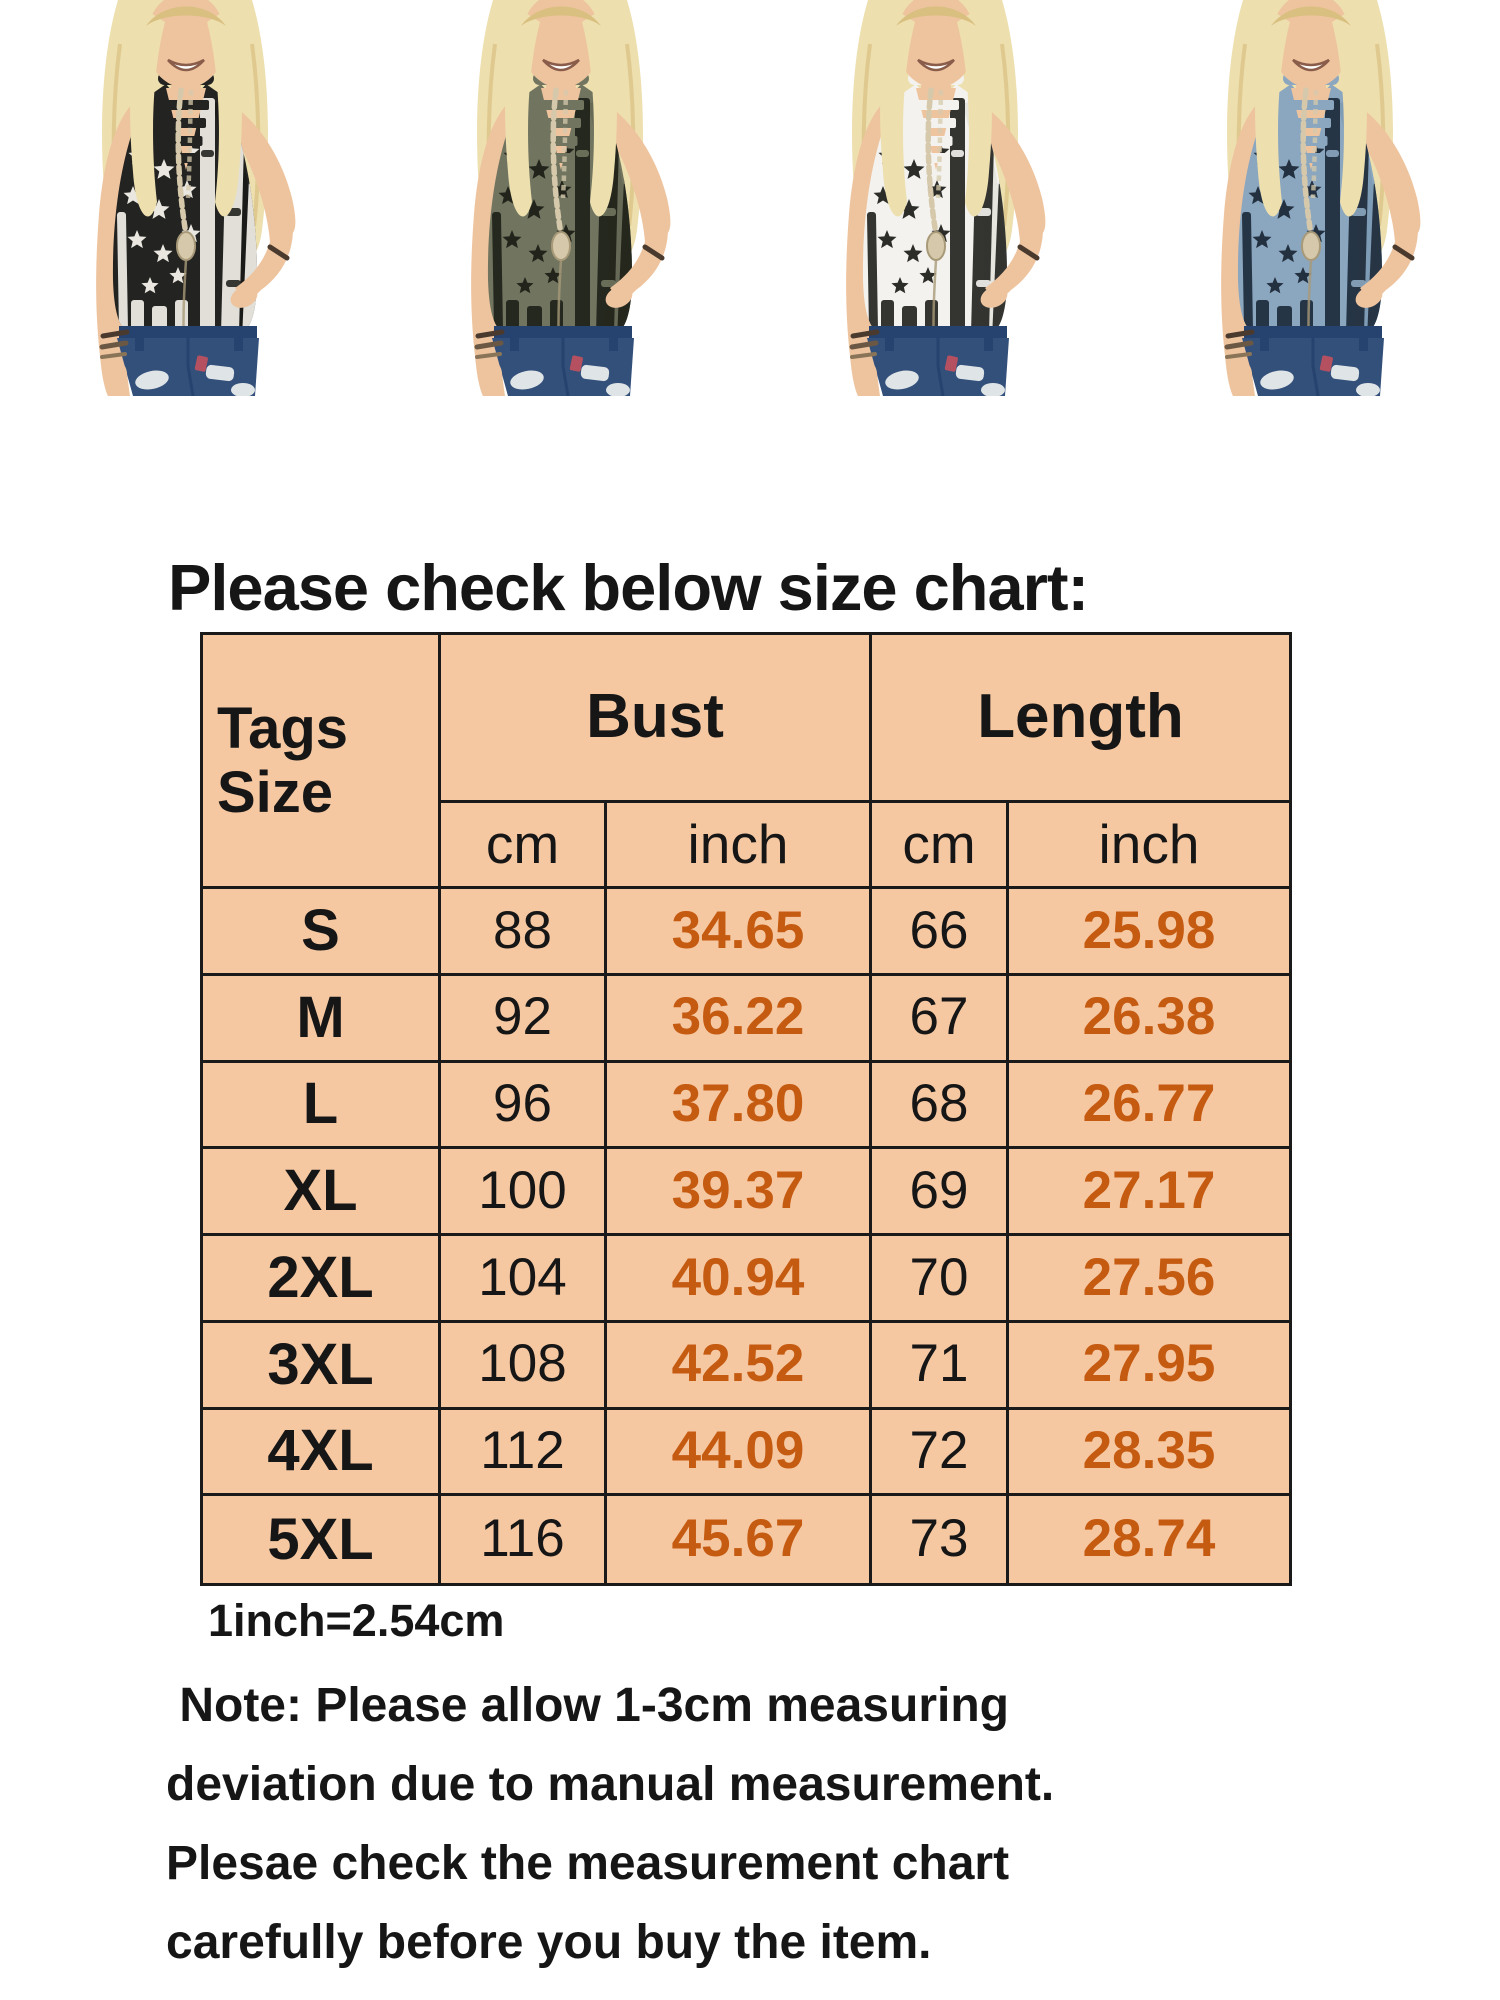 The height and width of the screenshot is (2000, 1500). What do you see at coordinates (940, 1192) in the screenshot?
I see `length-cm-value: 69` at bounding box center [940, 1192].